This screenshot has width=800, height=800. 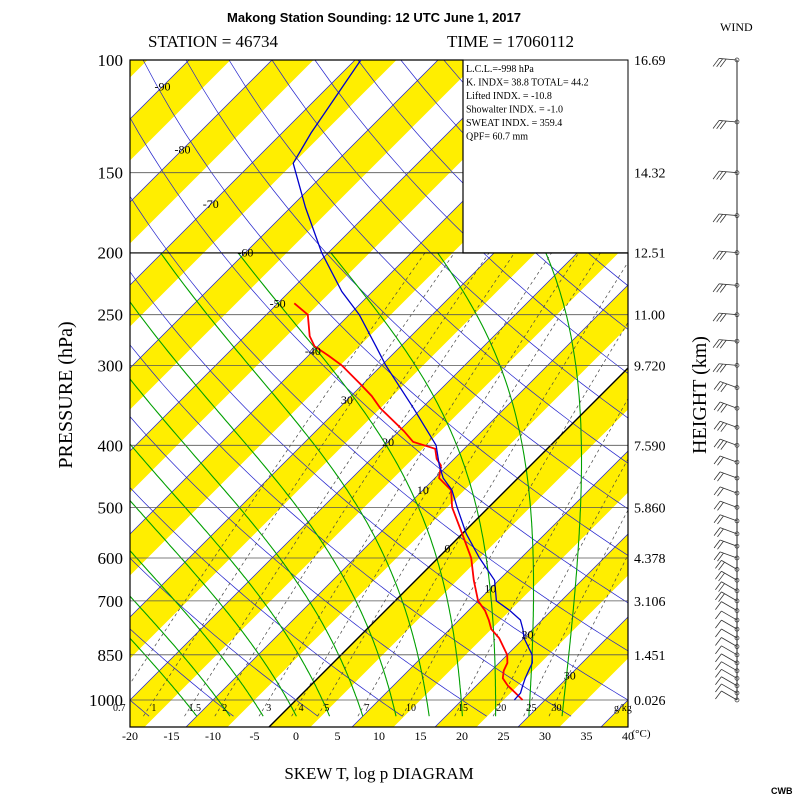 What do you see at coordinates (649, 316) in the screenshot?
I see `height-tick-label: 11.00` at bounding box center [649, 316].